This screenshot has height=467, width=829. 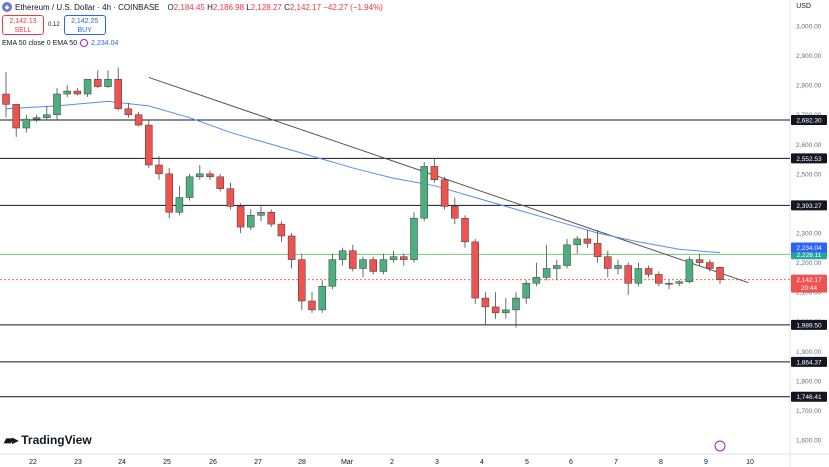 What do you see at coordinates (809, 145) in the screenshot?
I see `y-tick-label: 2,600.00` at bounding box center [809, 145].